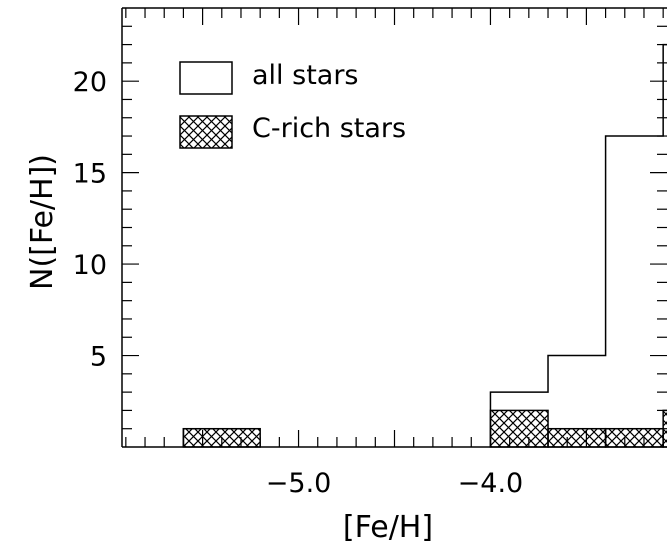 The height and width of the screenshot is (547, 667). I want to click on y-tick-label: 15, so click(90, 174).